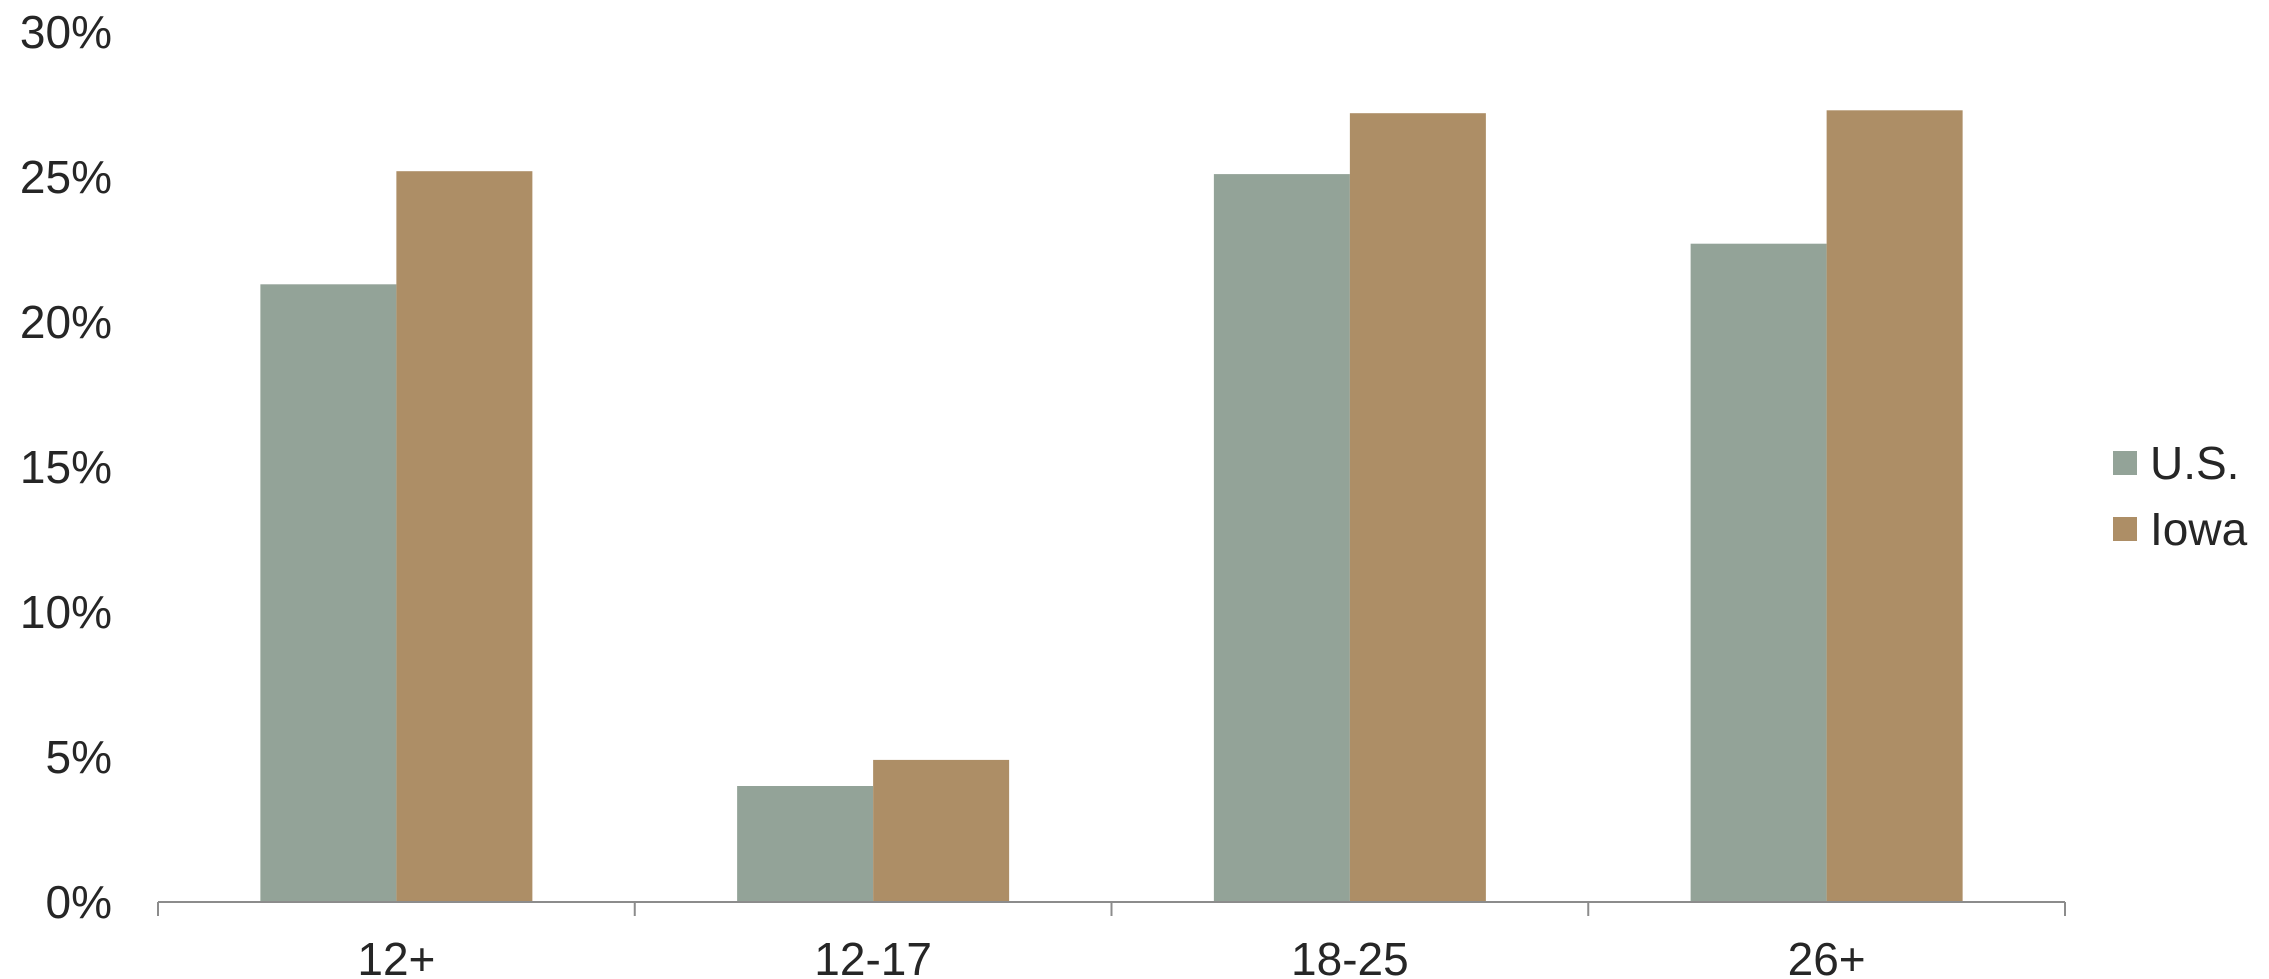  What do you see at coordinates (1350, 956) in the screenshot?
I see `x-tick-label: 18-25` at bounding box center [1350, 956].